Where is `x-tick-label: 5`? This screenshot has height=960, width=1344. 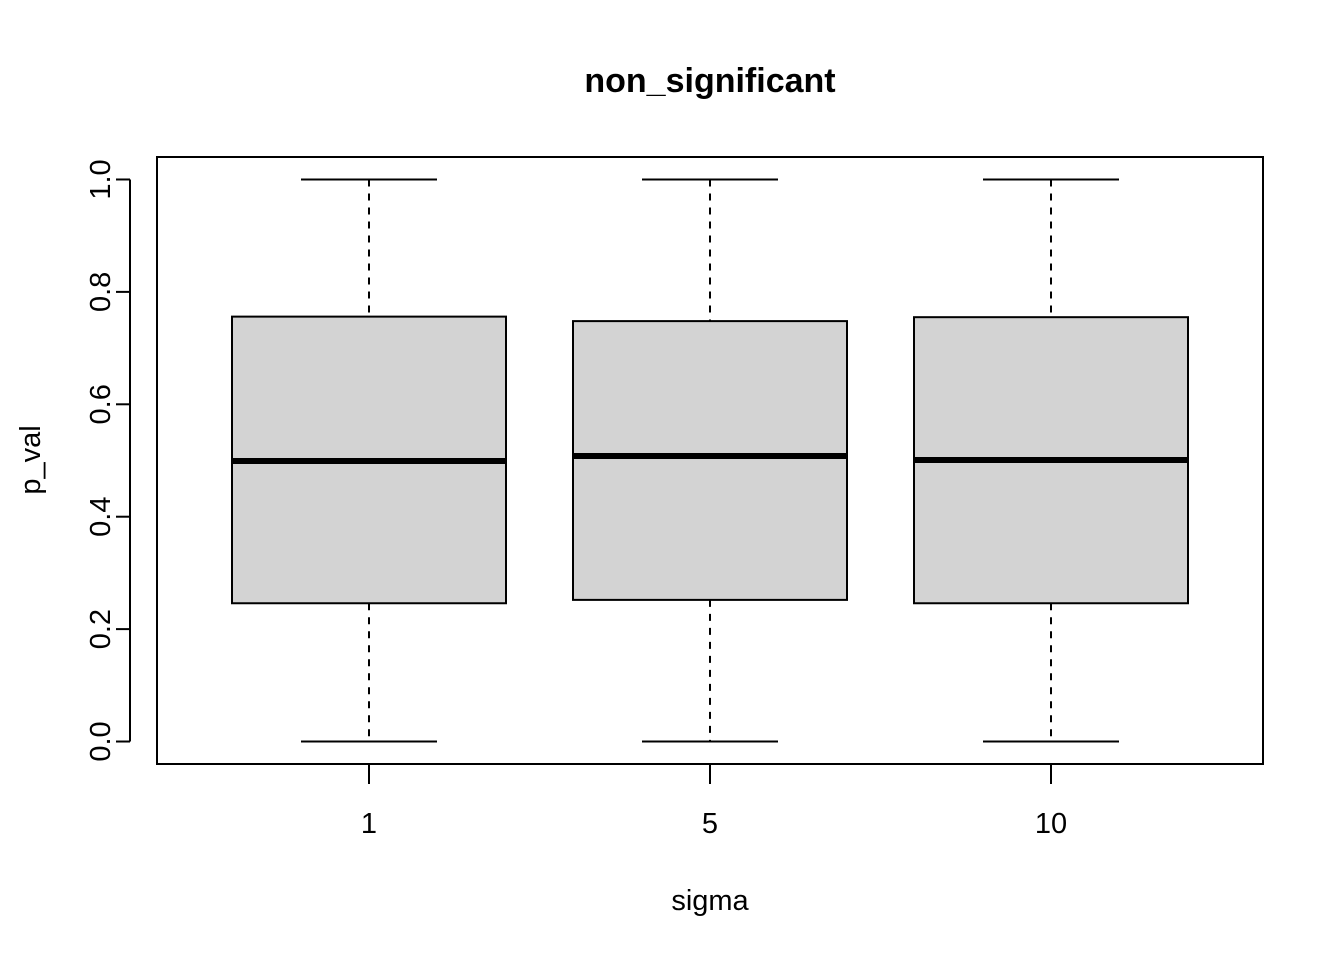
x-tick-label: 5 is located at coordinates (710, 824).